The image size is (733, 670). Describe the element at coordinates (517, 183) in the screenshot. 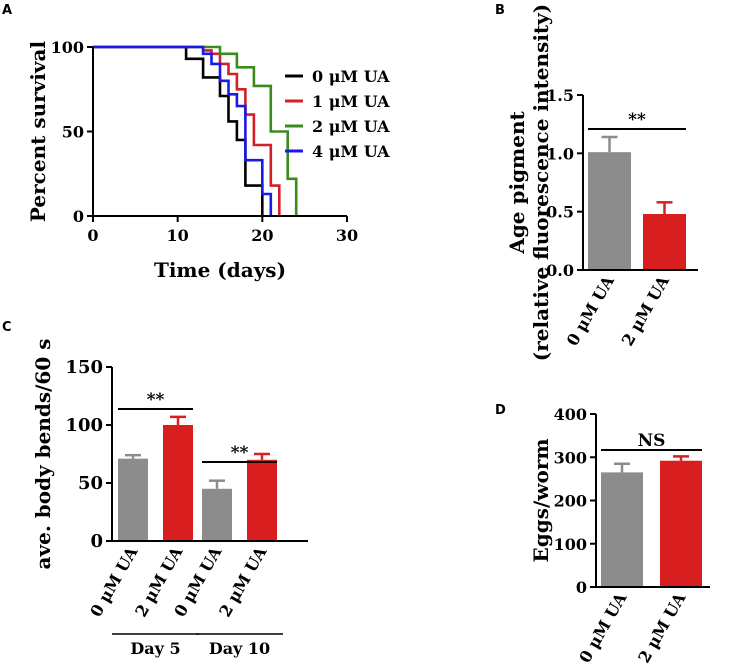

I see `y-axis-title-line-0: Age pigment` at that location.